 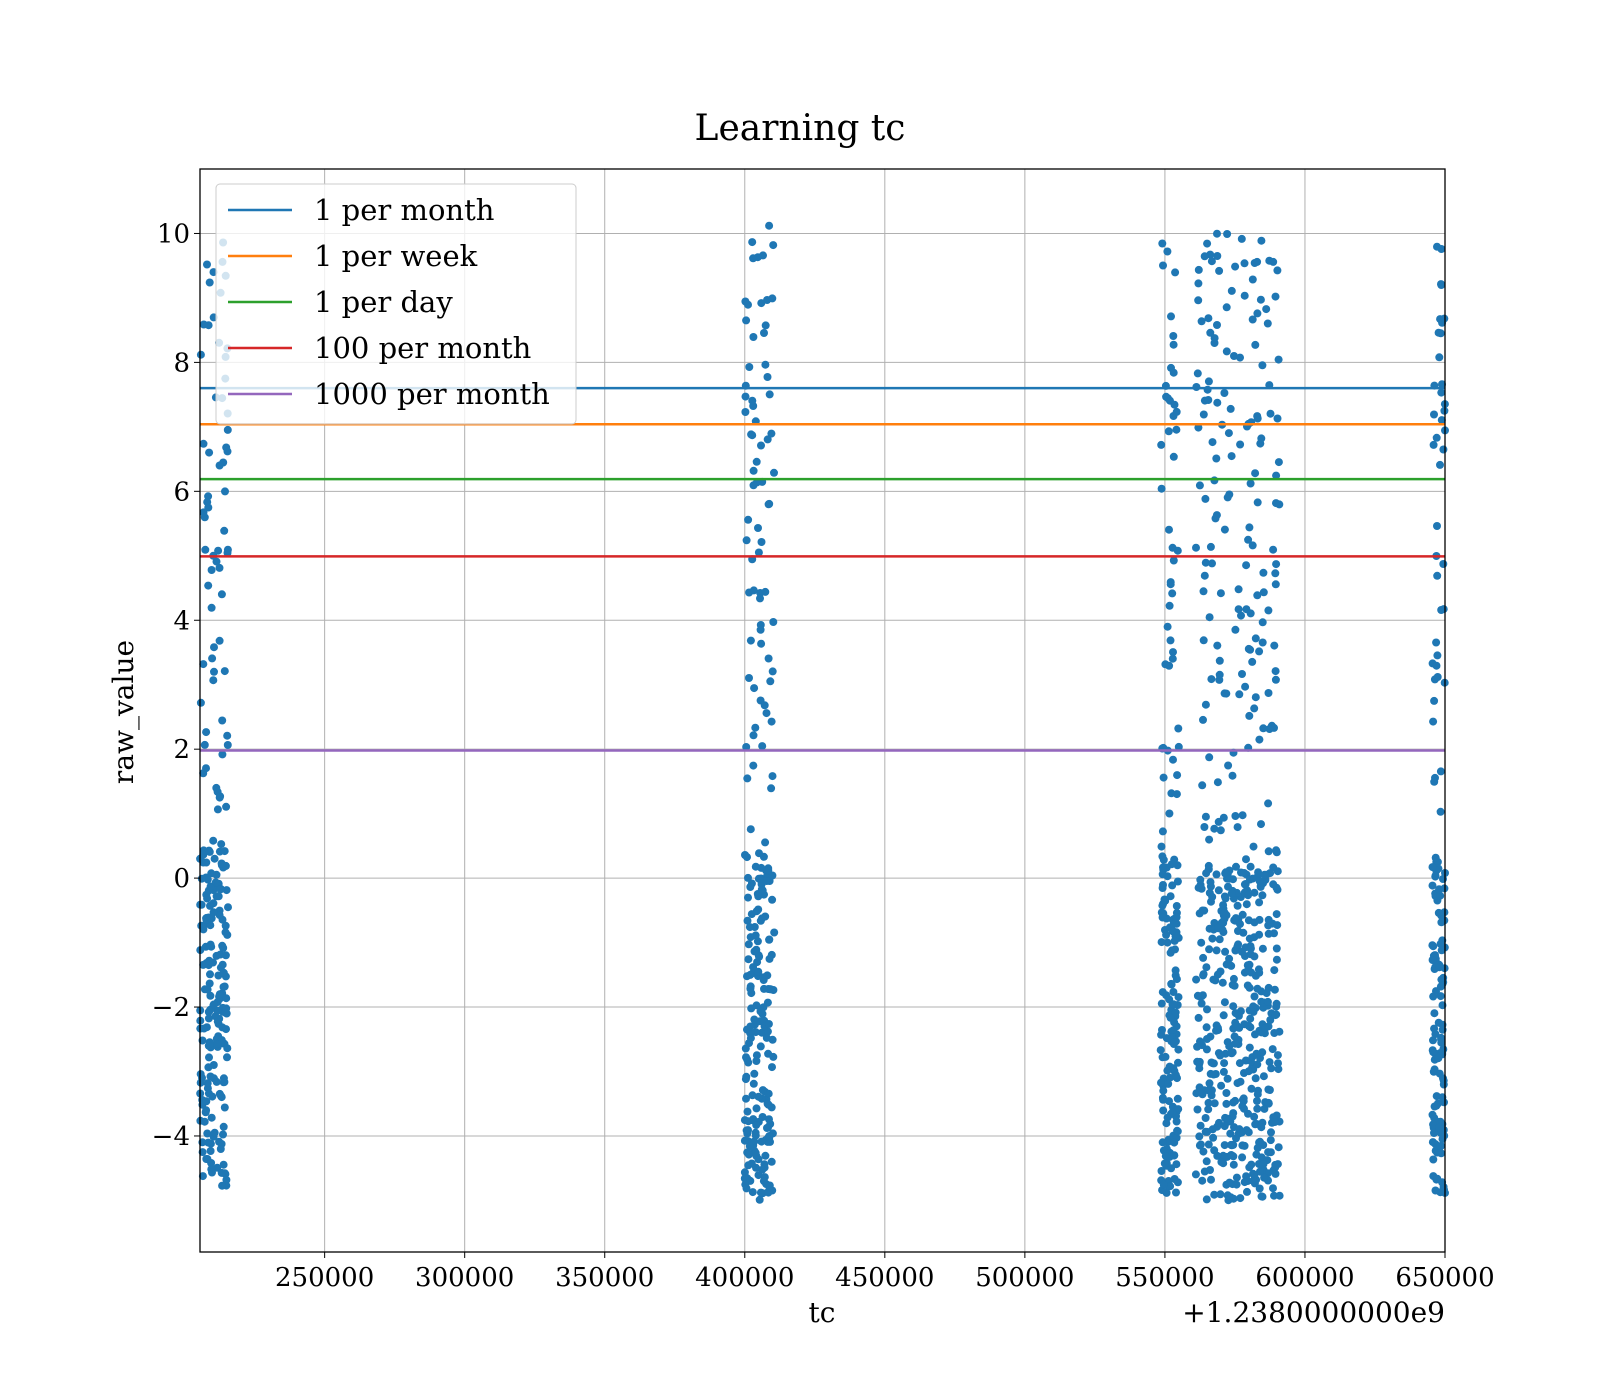 I want to click on chart-title: Learning tc, so click(x=800, y=128).